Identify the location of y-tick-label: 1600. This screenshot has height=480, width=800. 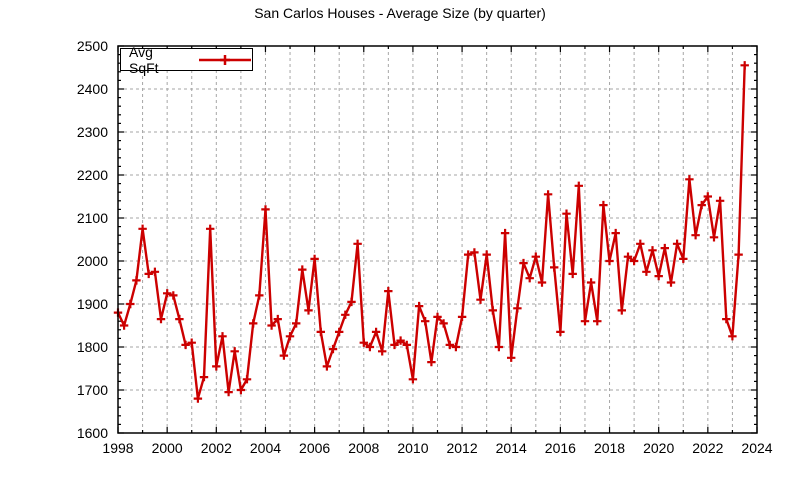
(92, 433).